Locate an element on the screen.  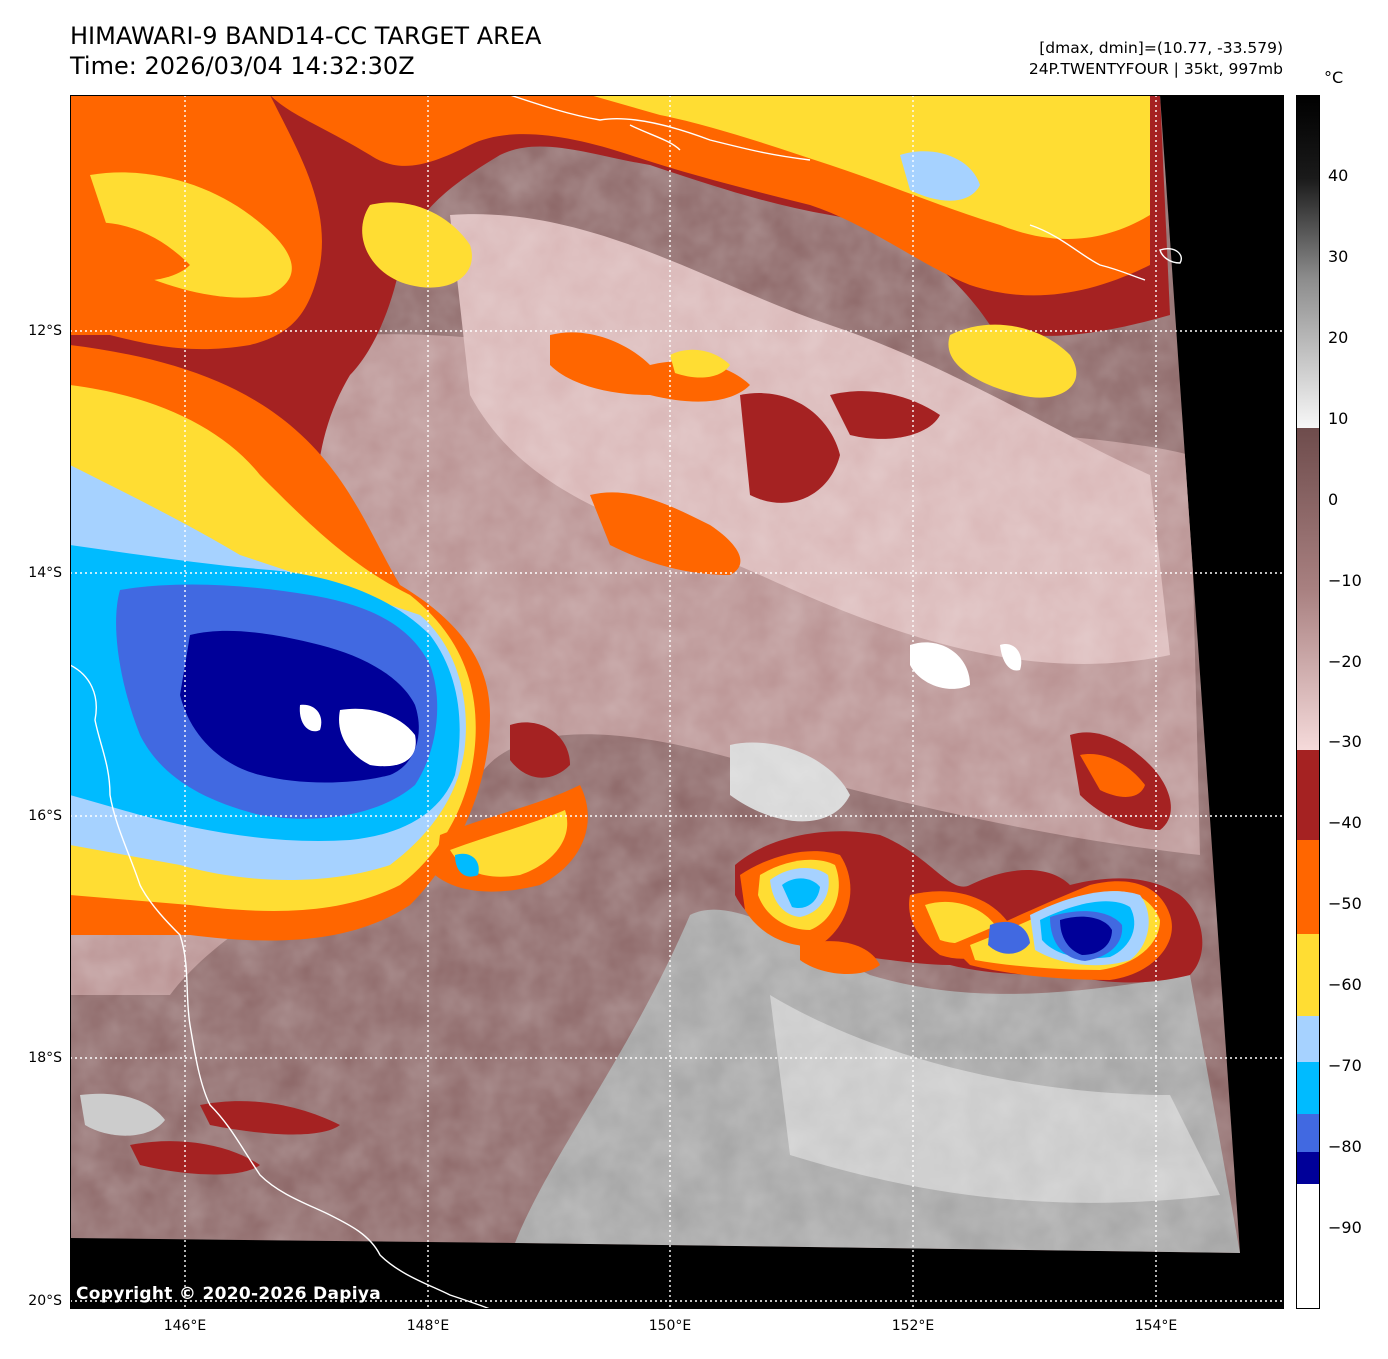
lat-label-12s: 12°S is located at coordinates (45, 331).